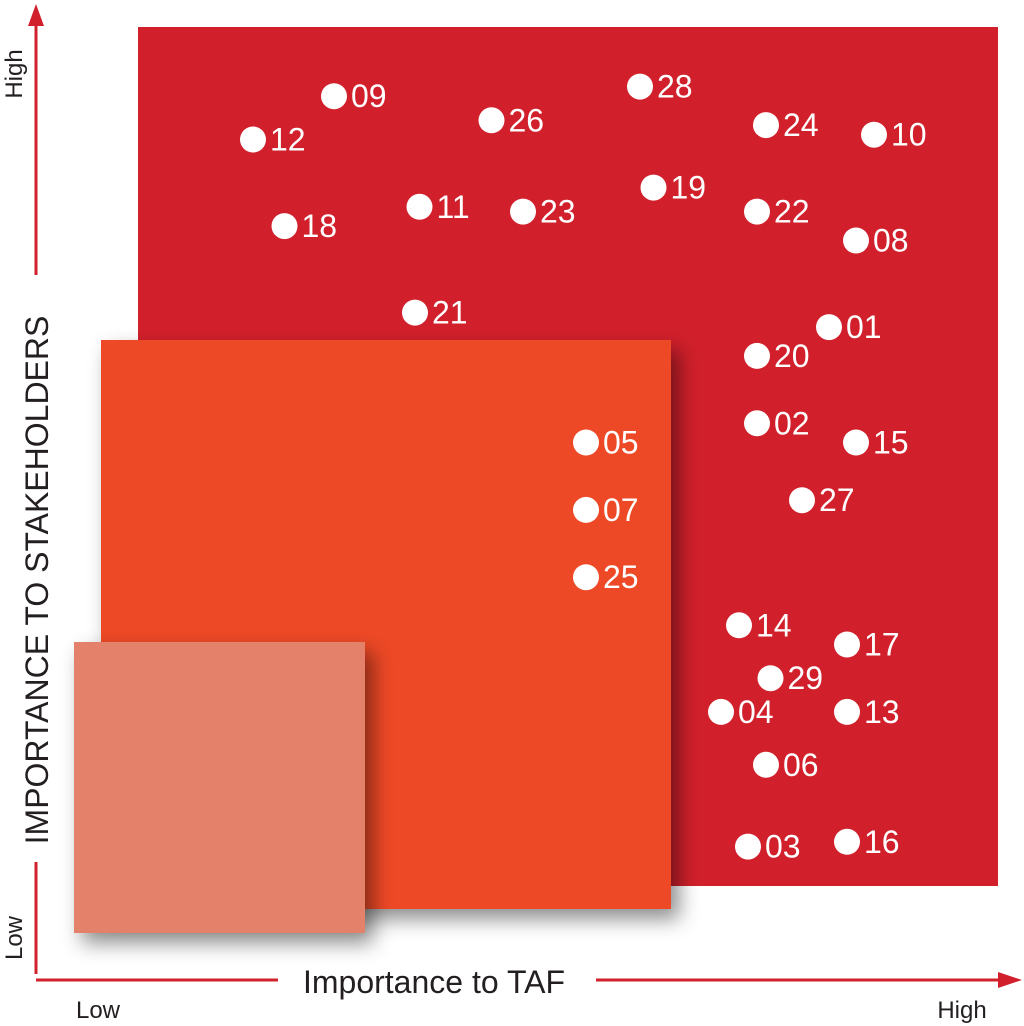 Image resolution: width=1024 pixels, height=1026 pixels. I want to click on point-03: 03, so click(768, 847).